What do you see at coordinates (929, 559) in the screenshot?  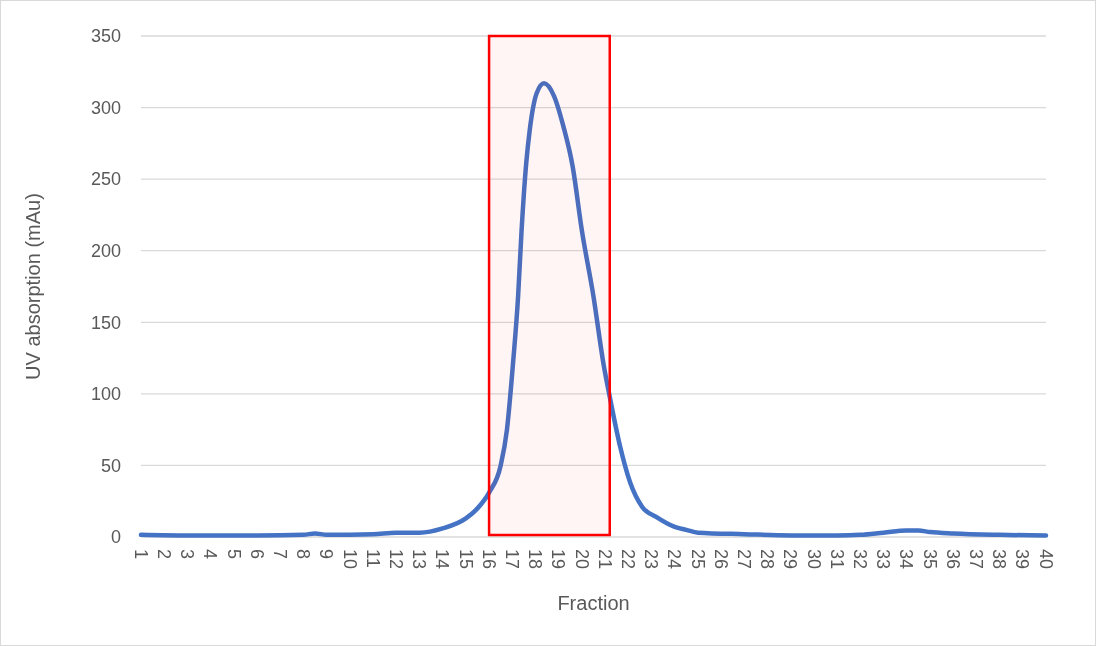 I see `x-tick-label: 35` at bounding box center [929, 559].